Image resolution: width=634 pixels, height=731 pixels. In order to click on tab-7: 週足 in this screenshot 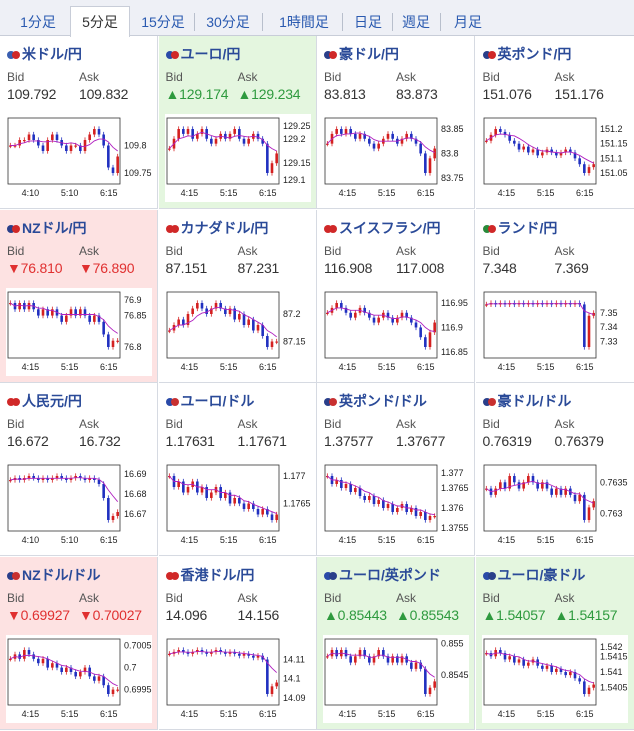, I will do `click(416, 22)`.